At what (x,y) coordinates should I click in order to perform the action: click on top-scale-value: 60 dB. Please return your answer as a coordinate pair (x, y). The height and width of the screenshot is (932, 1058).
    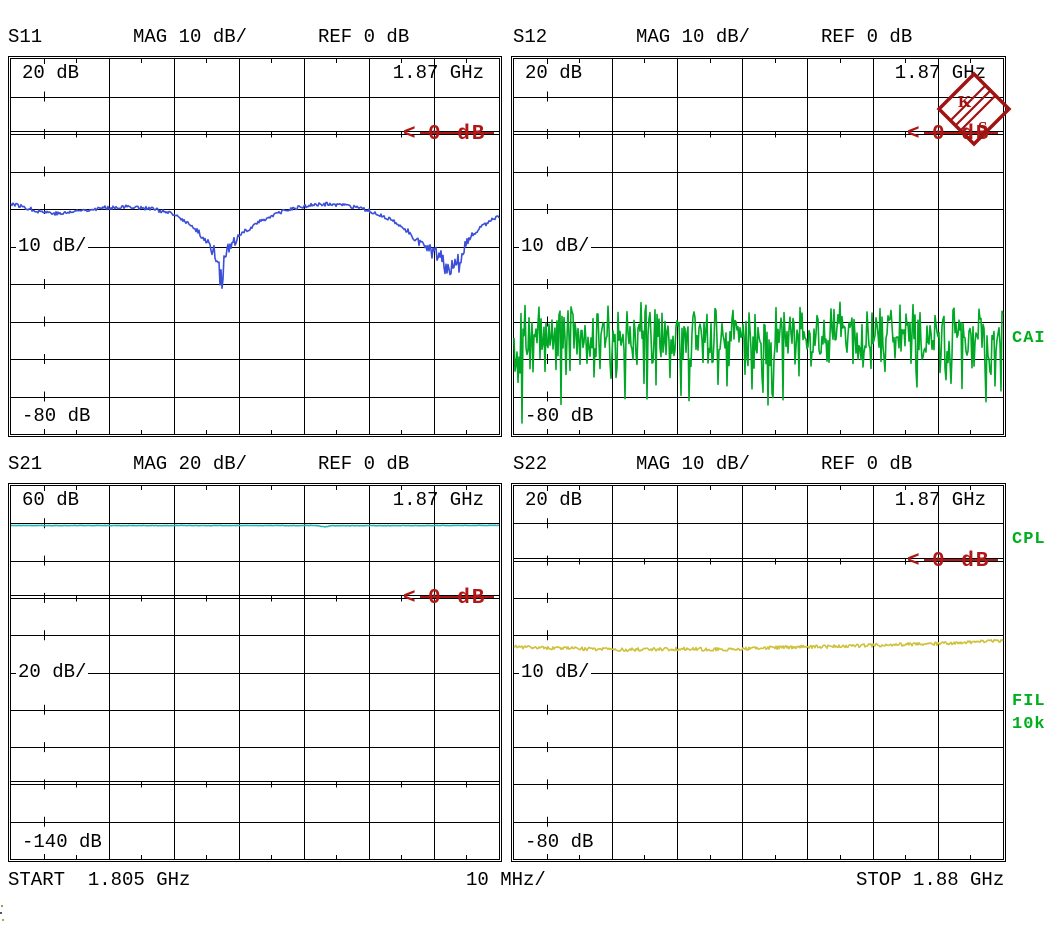
    Looking at the image, I should click on (51, 500).